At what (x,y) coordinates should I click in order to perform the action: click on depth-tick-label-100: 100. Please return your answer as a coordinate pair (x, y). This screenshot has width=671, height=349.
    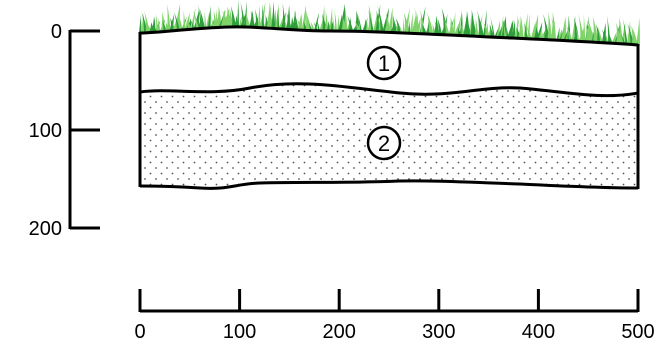
    Looking at the image, I should click on (45, 131).